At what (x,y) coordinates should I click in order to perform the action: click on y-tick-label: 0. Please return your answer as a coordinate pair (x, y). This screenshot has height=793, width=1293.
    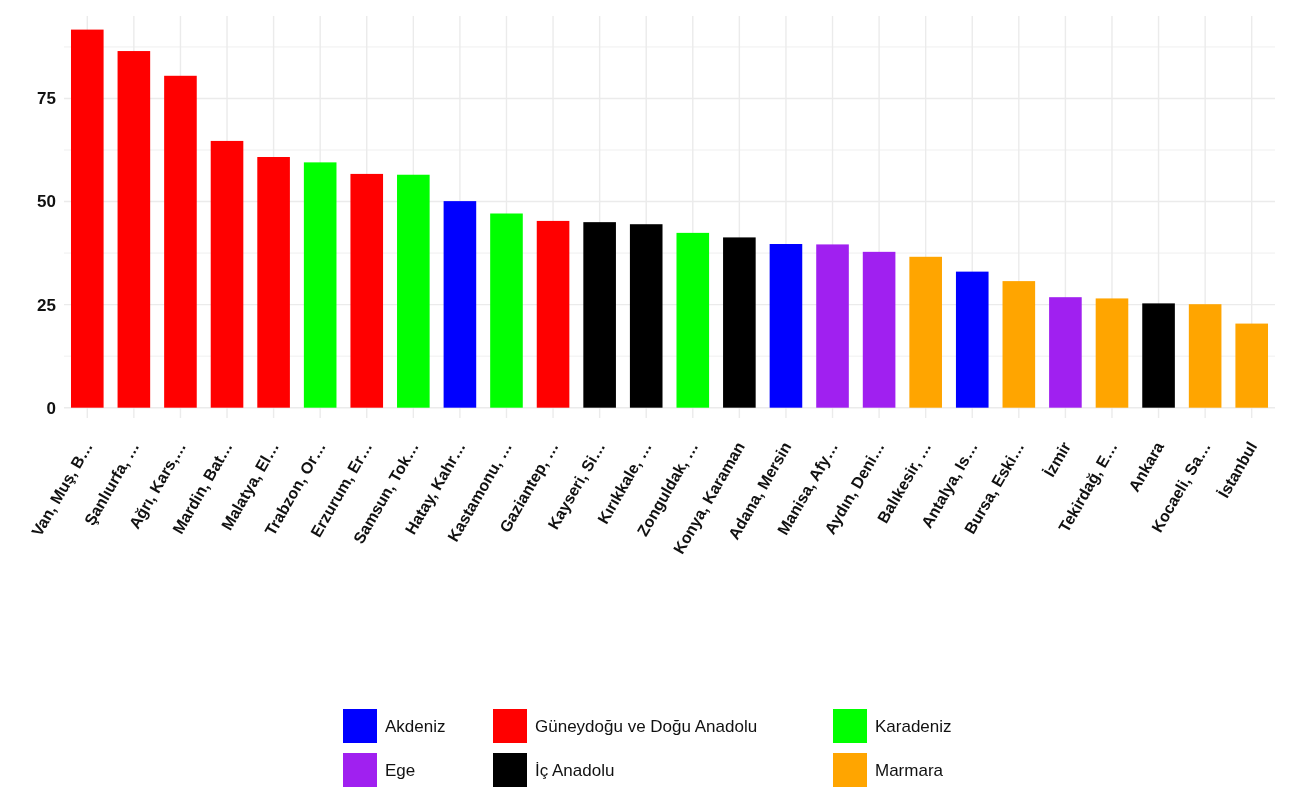
    Looking at the image, I should click on (51, 408).